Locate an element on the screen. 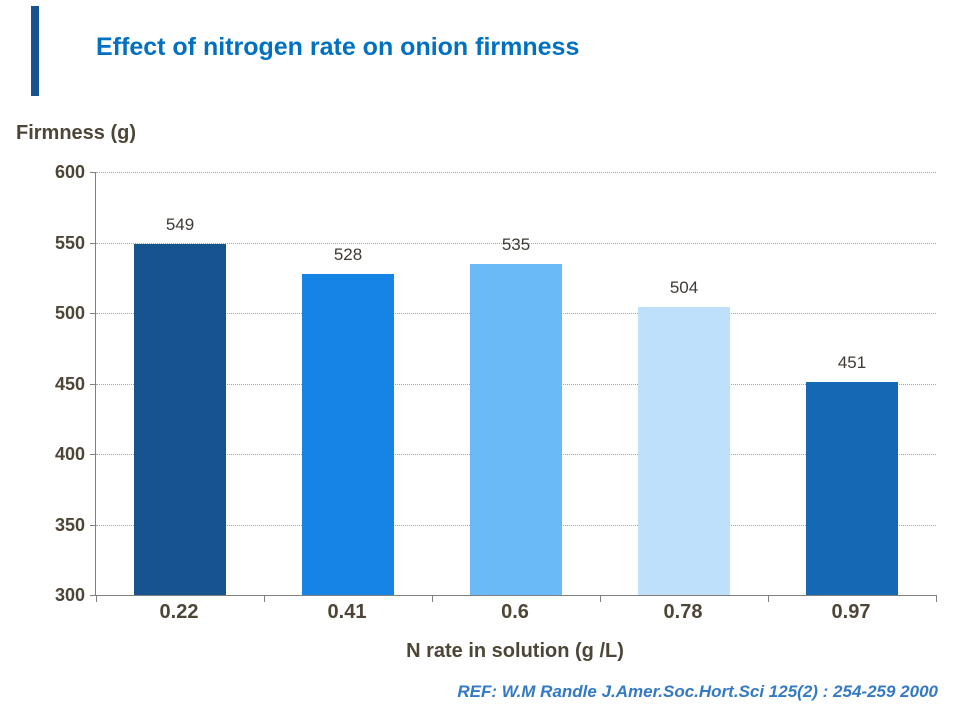 Image resolution: width=960 pixels, height=720 pixels. y-tick-label: 600 is located at coordinates (69, 172).